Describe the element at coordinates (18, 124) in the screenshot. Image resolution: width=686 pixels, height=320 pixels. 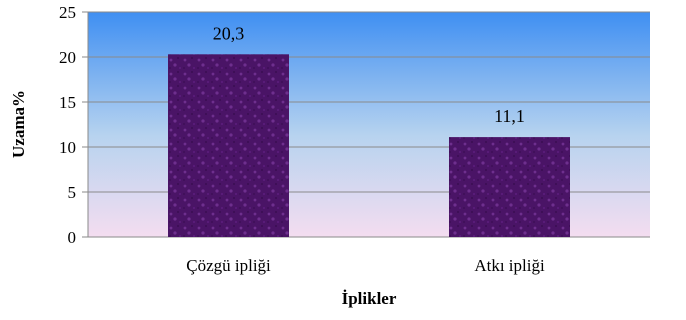
I see `y-axis-title: Uzama%` at that location.